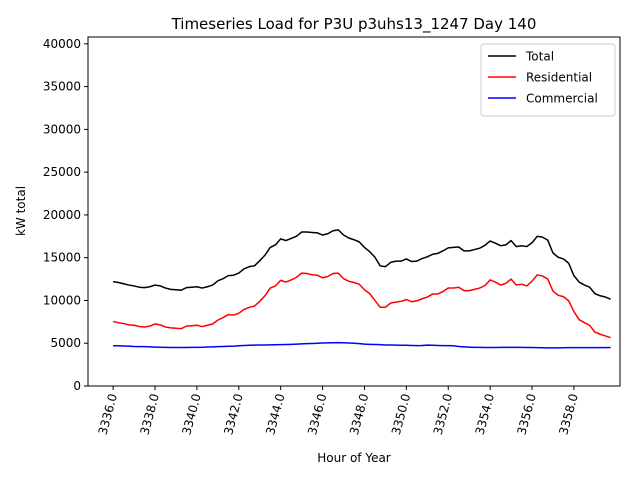  What do you see at coordinates (562, 99) in the screenshot?
I see `legend-label-commercial: Commercial` at bounding box center [562, 99].